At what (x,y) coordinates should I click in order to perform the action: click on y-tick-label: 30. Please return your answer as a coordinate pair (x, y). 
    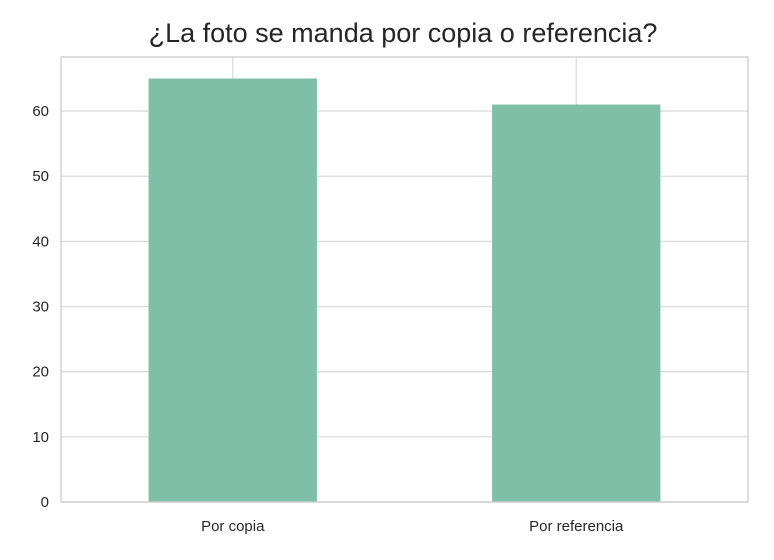
    Looking at the image, I should click on (40, 307).